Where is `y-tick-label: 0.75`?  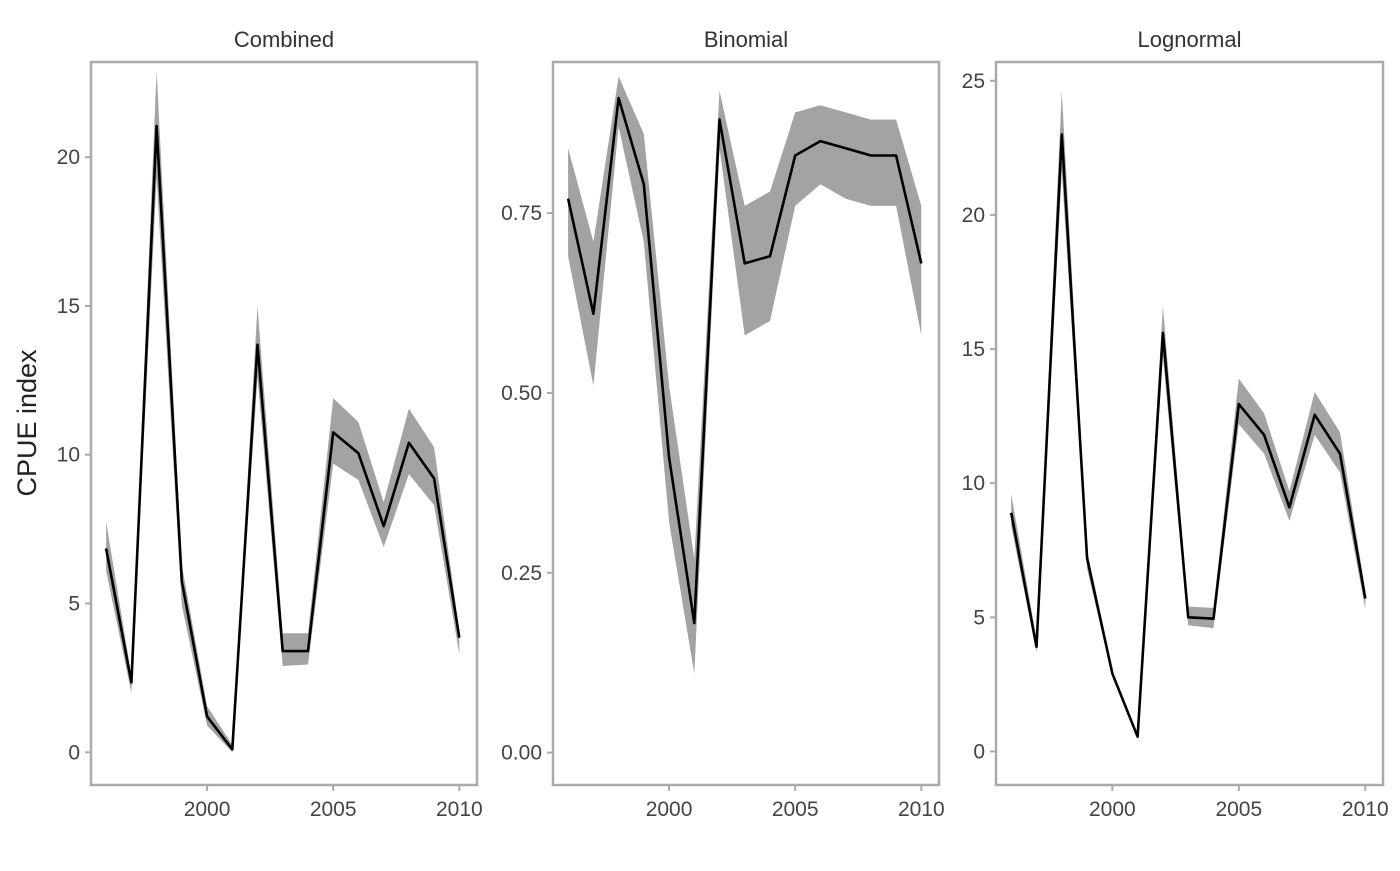 y-tick-label: 0.75 is located at coordinates (521, 213).